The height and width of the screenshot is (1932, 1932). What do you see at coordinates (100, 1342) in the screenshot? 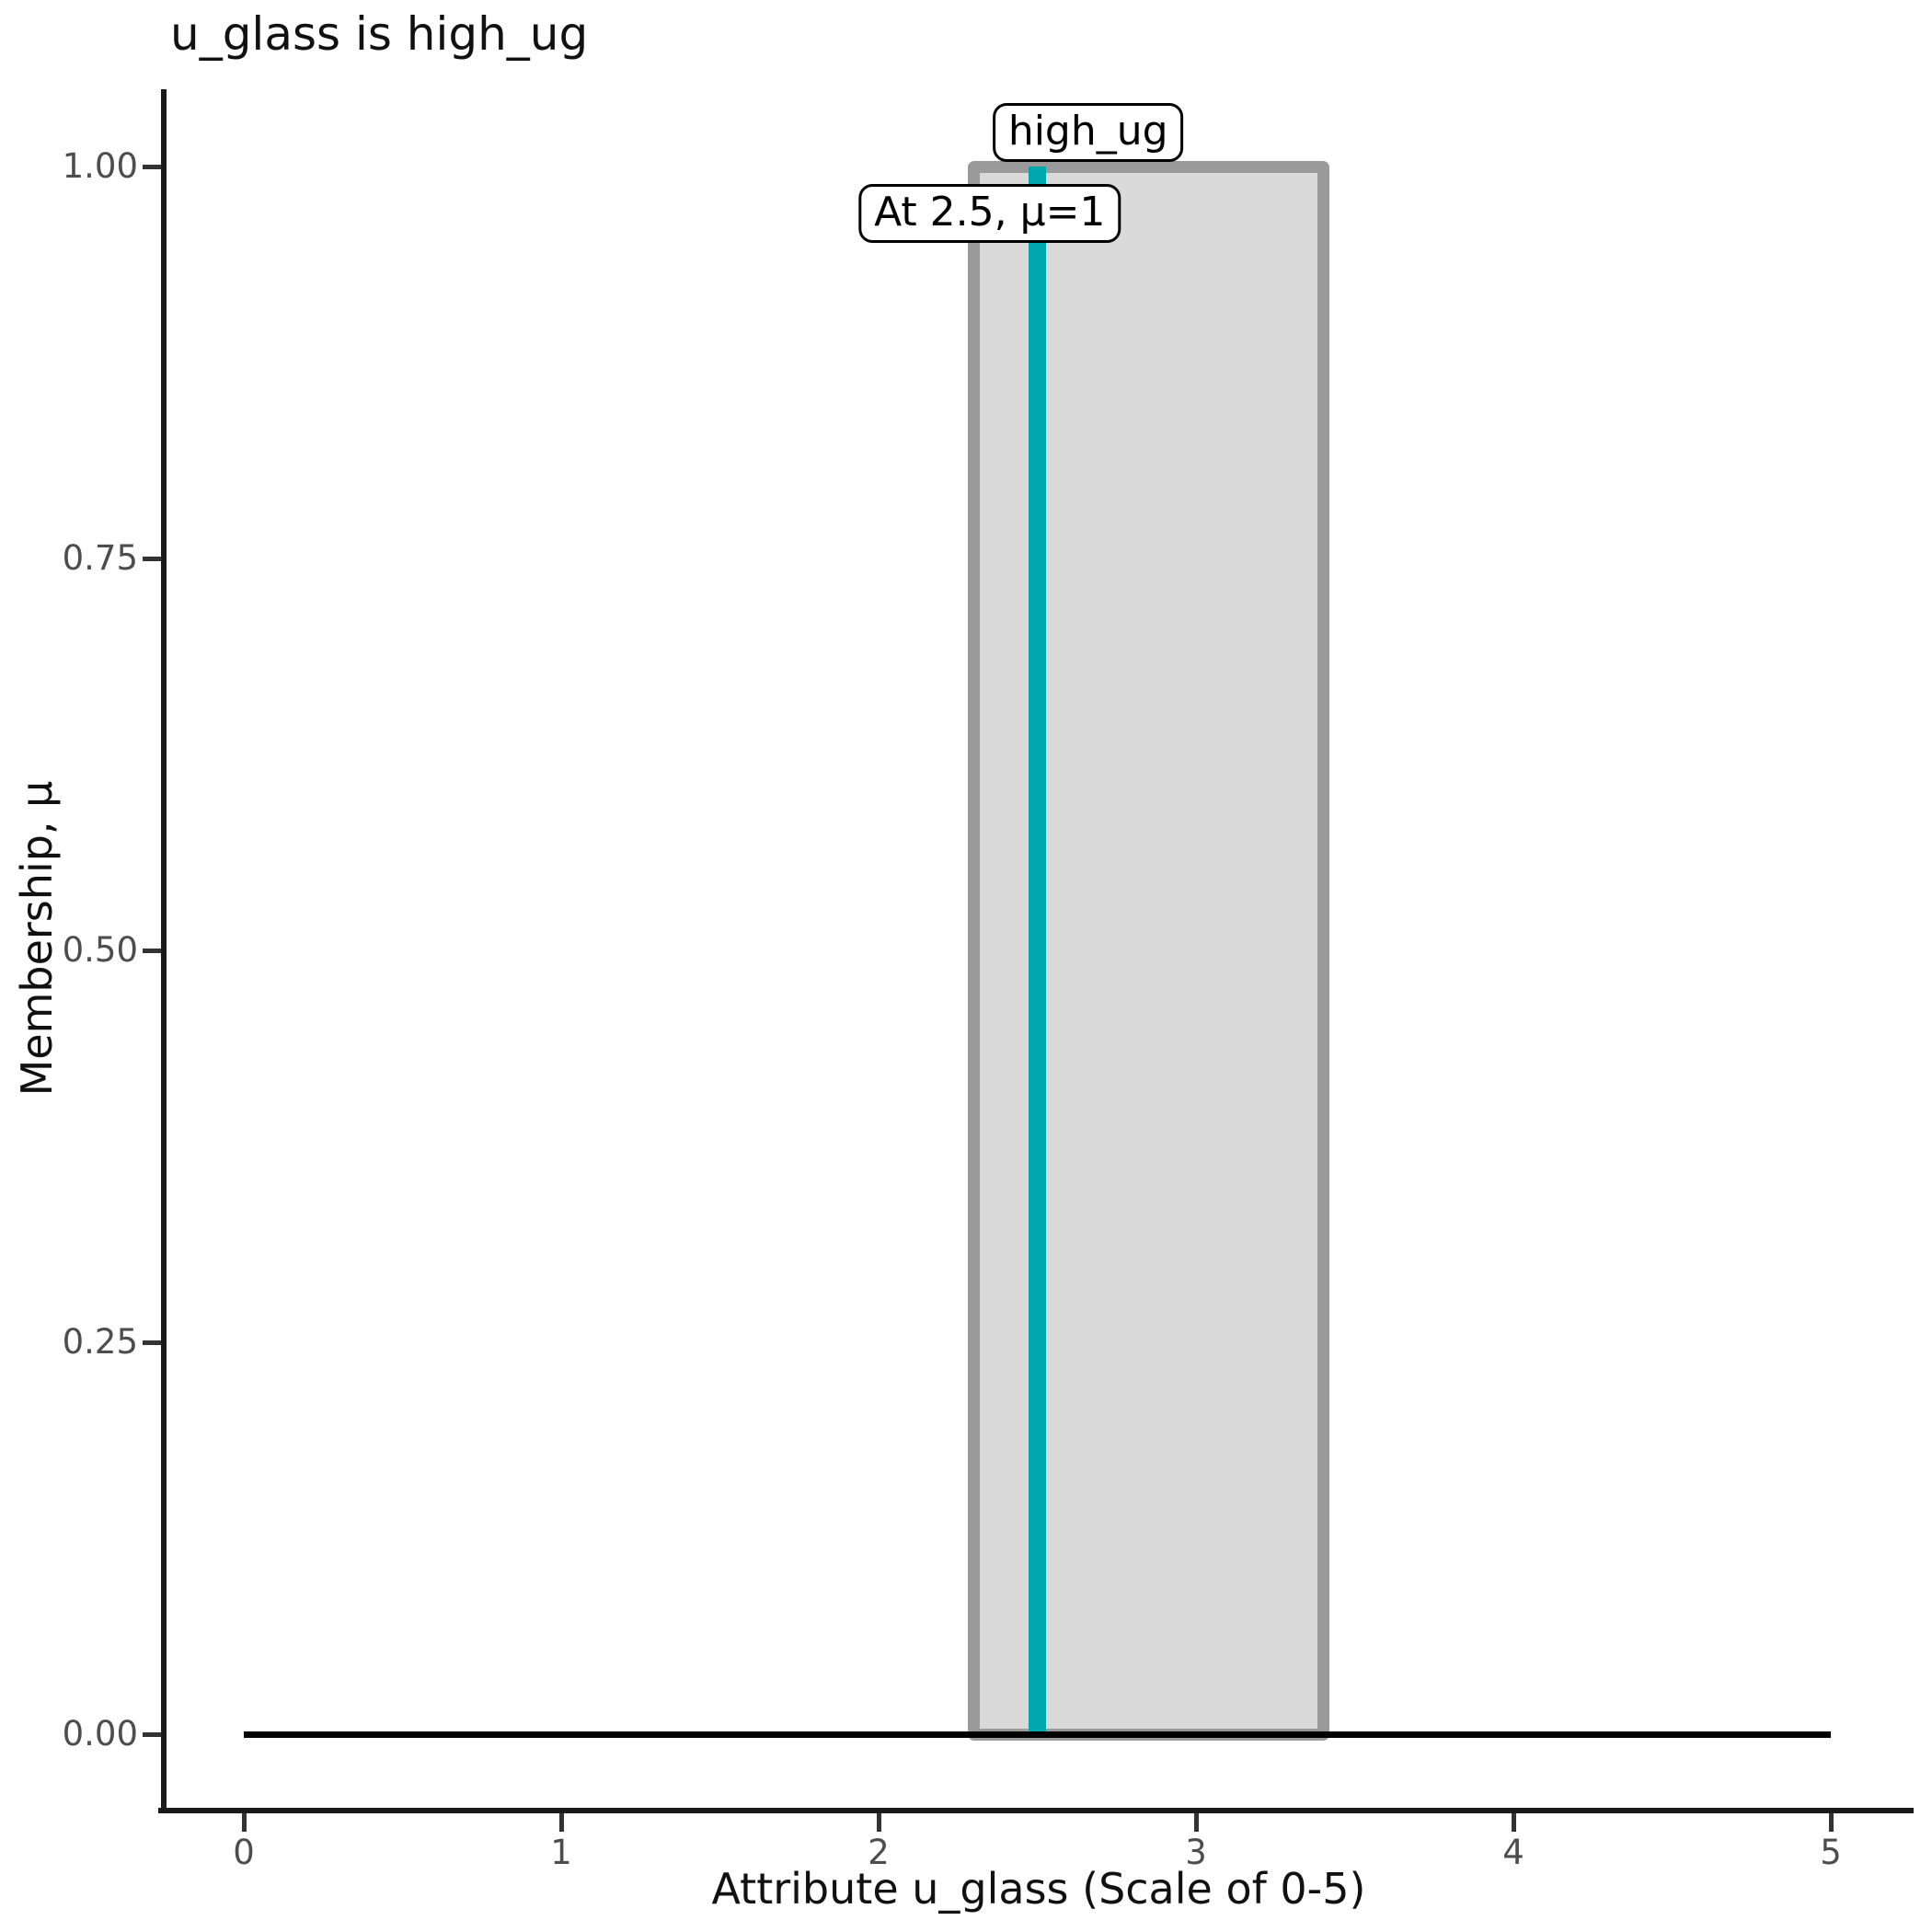
I see `y-tick-label: 0.25` at bounding box center [100, 1342].